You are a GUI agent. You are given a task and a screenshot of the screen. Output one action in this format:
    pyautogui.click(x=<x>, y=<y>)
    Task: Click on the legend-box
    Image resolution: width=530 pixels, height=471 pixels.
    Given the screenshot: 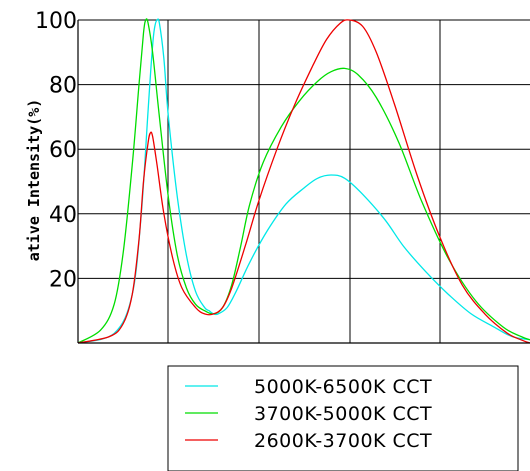 What is the action you would take?
    pyautogui.click(x=343, y=418)
    